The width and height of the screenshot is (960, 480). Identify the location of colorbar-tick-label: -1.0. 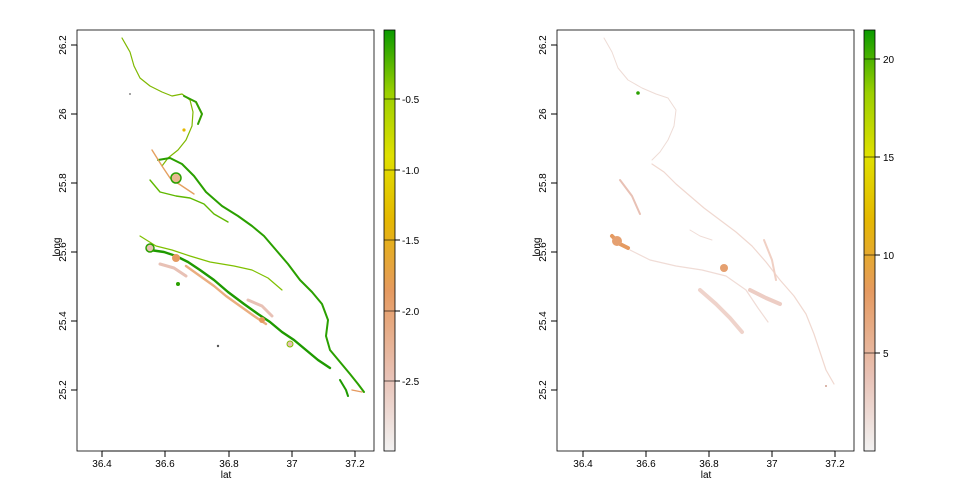
(411, 171).